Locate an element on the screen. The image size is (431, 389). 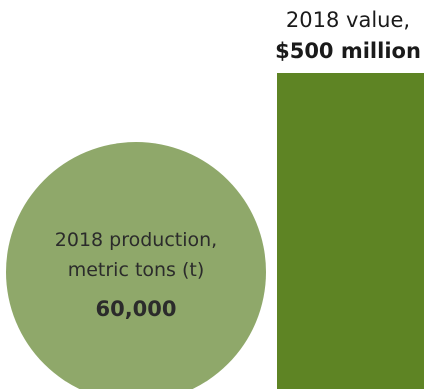
production-value-label: 60,000 is located at coordinates (135, 309).